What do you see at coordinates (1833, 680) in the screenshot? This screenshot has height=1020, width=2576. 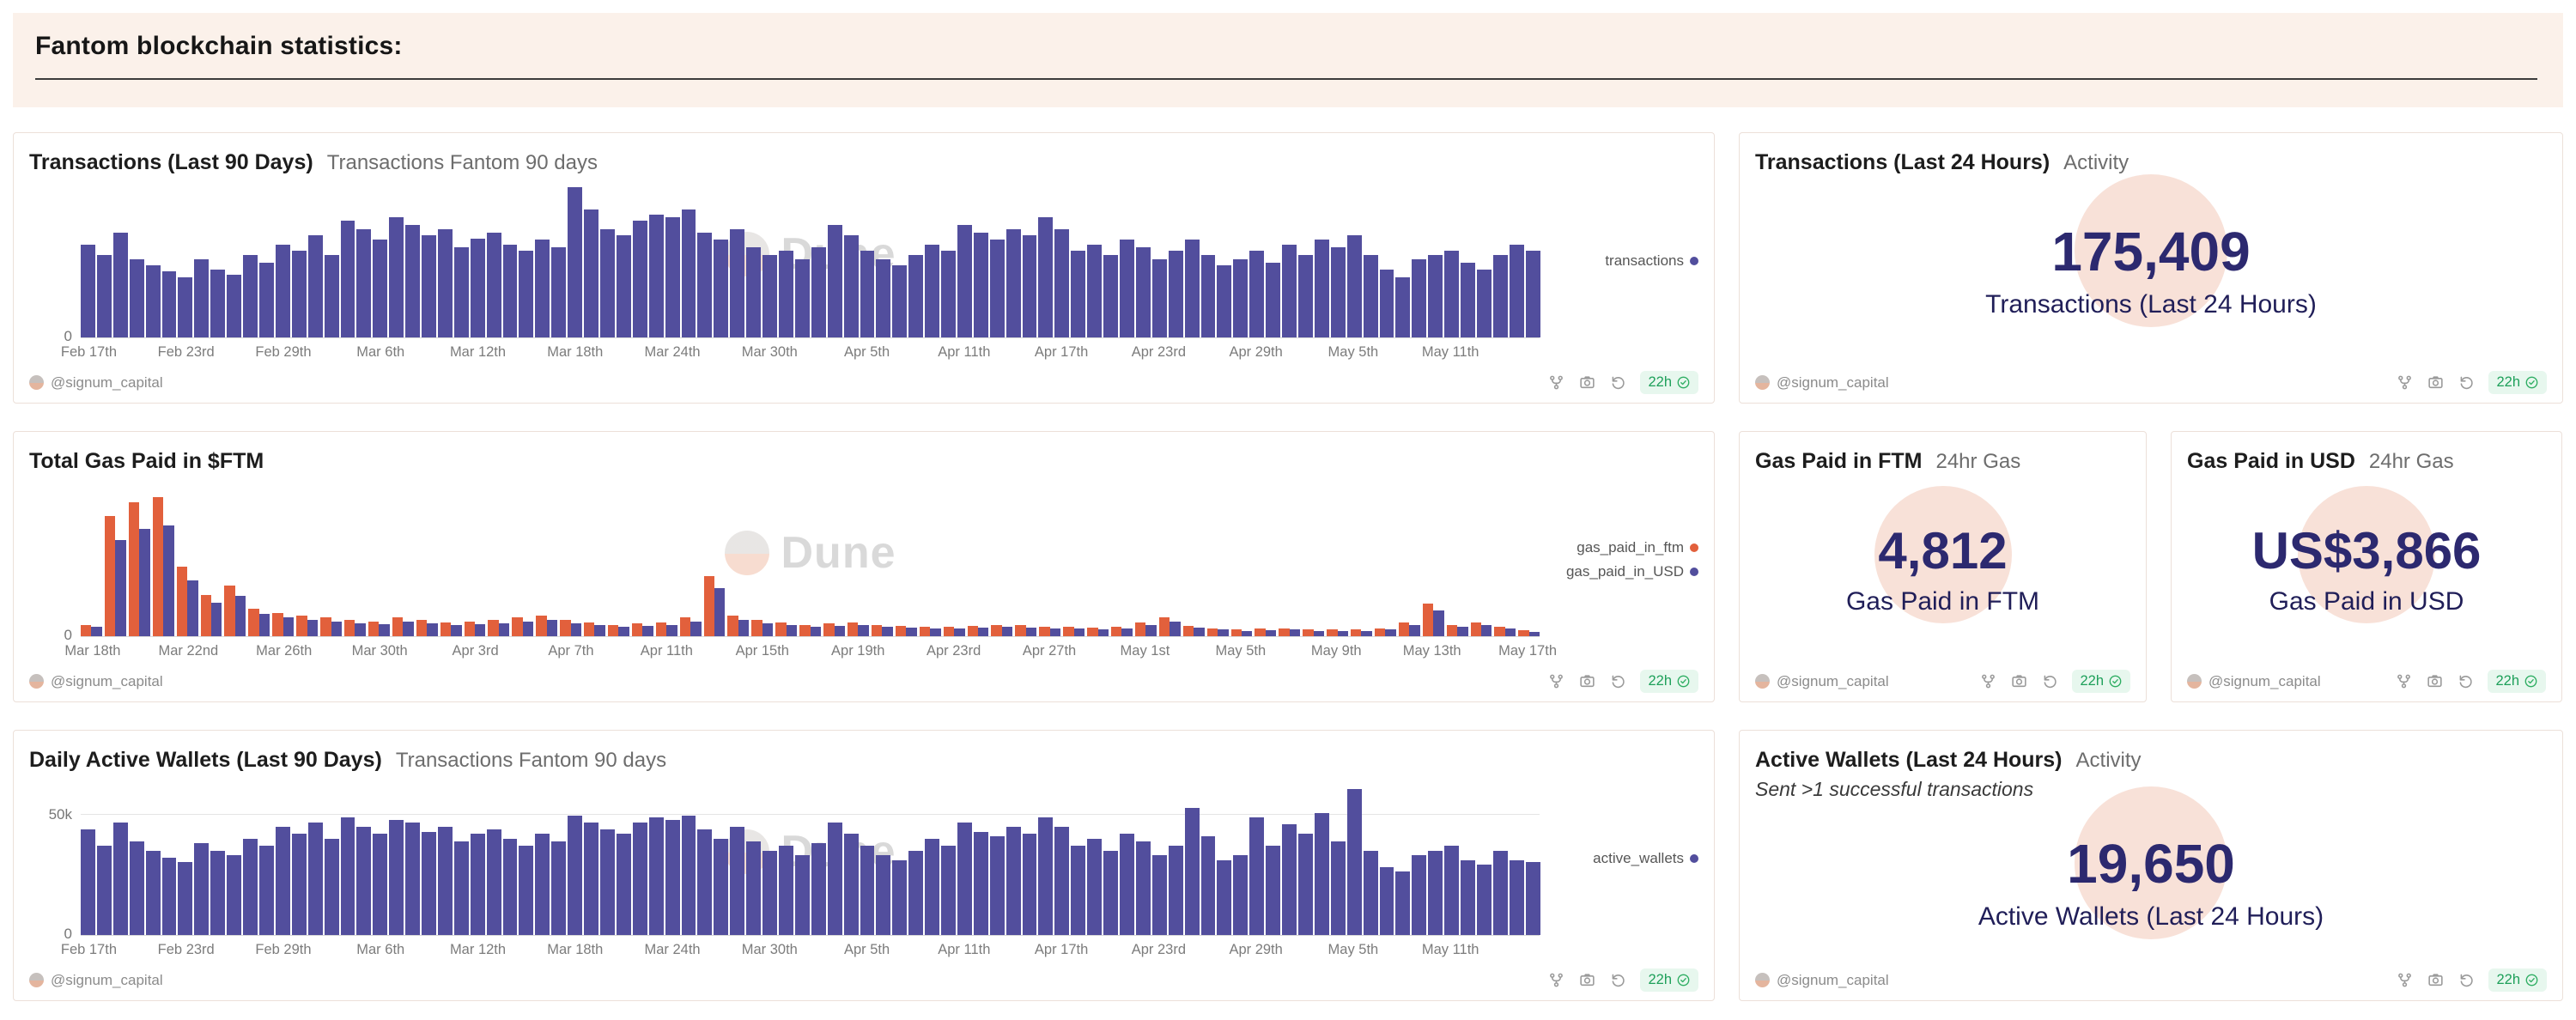 I see `author-link: @signum_capital` at bounding box center [1833, 680].